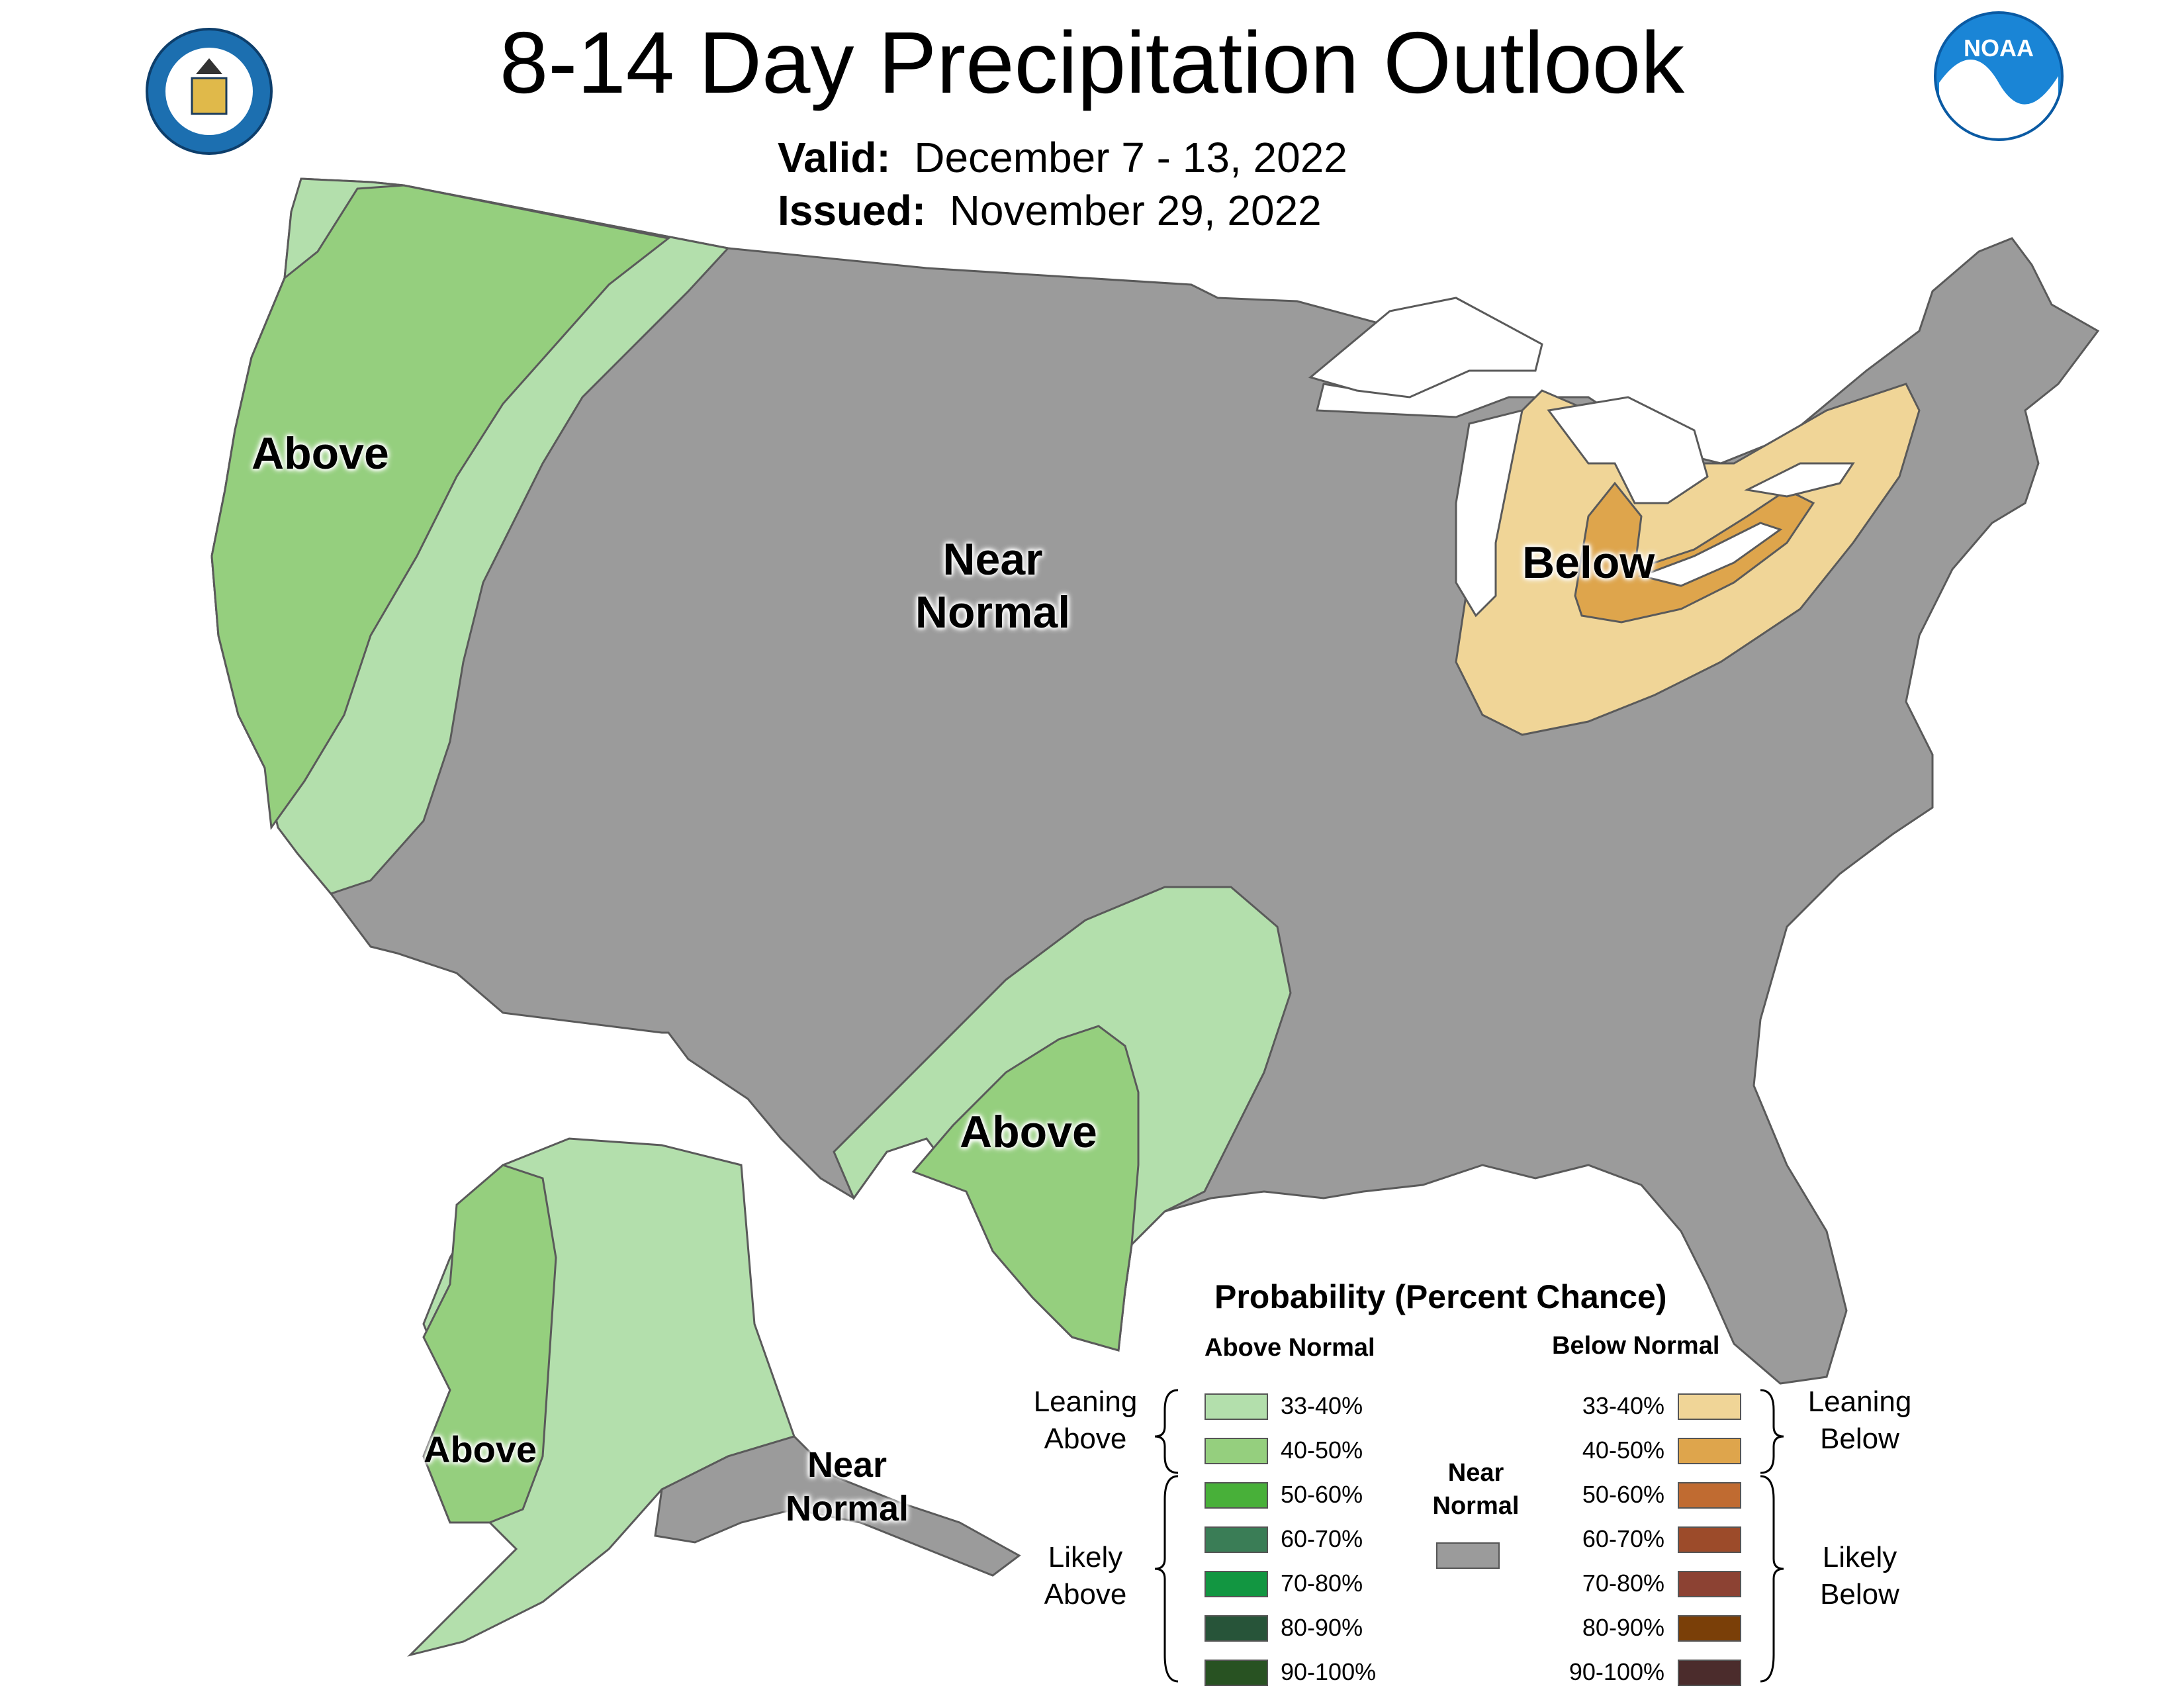  What do you see at coordinates (1636, 1346) in the screenshot?
I see `legend-below-header: Below Normal` at bounding box center [1636, 1346].